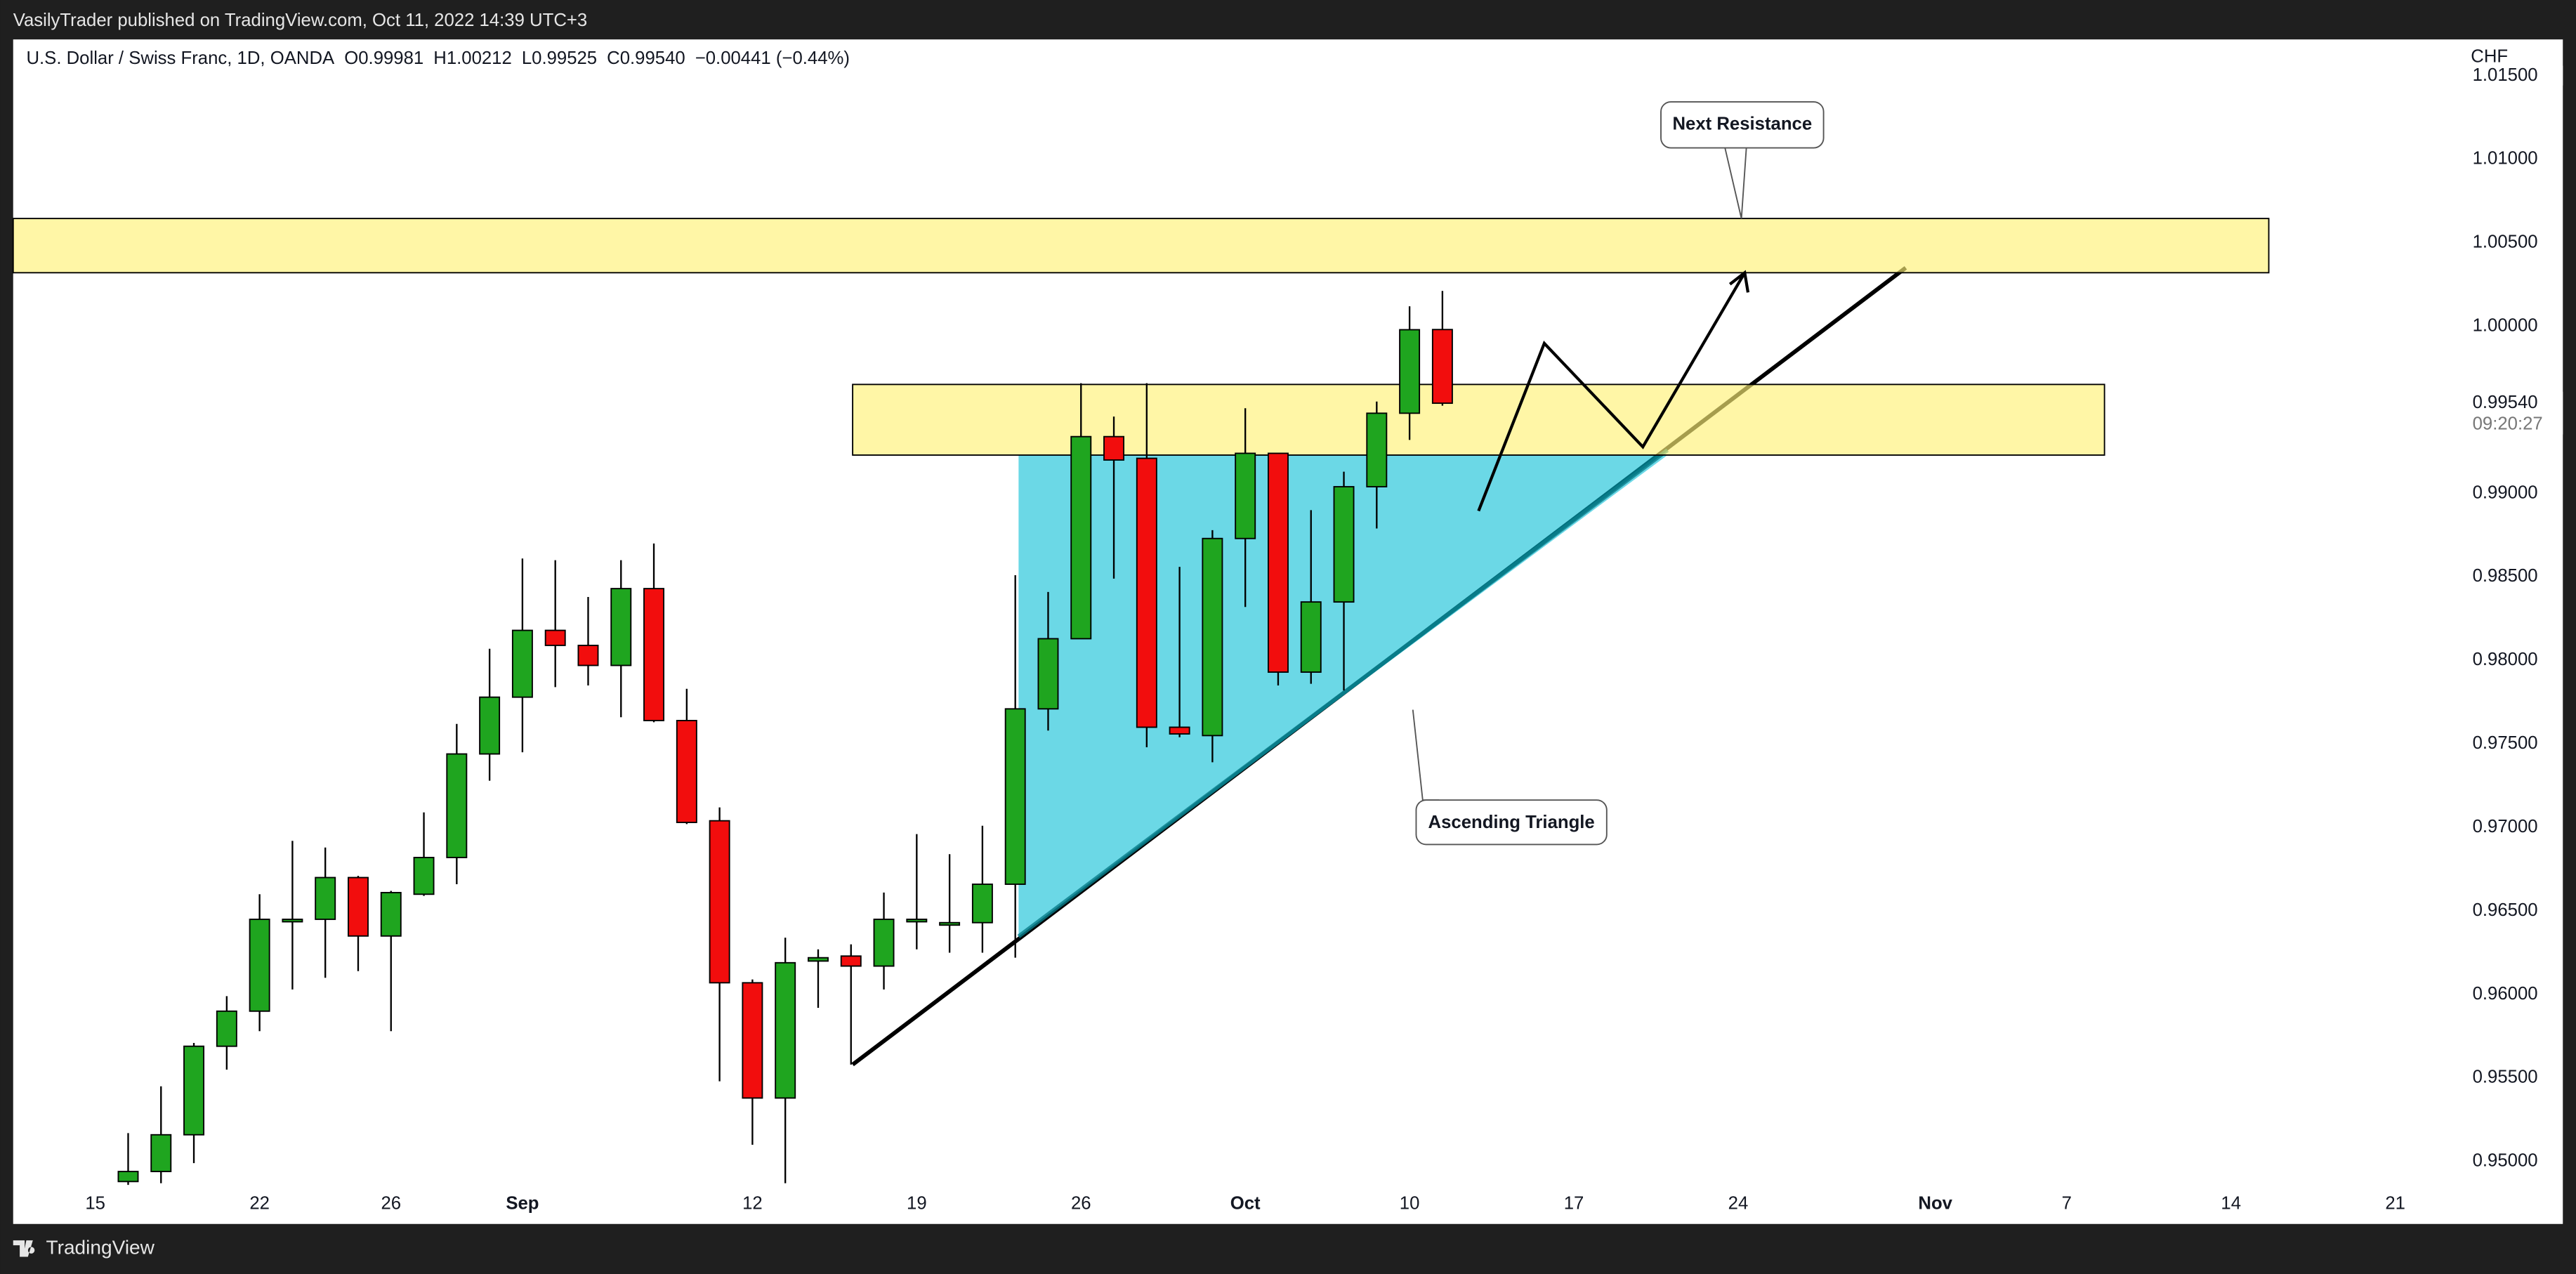 The width and height of the screenshot is (2576, 1274). Describe the element at coordinates (180, 58) in the screenshot. I see `symbol: U.S. Dollar / Swiss Franc, 1D, OANDA` at that location.